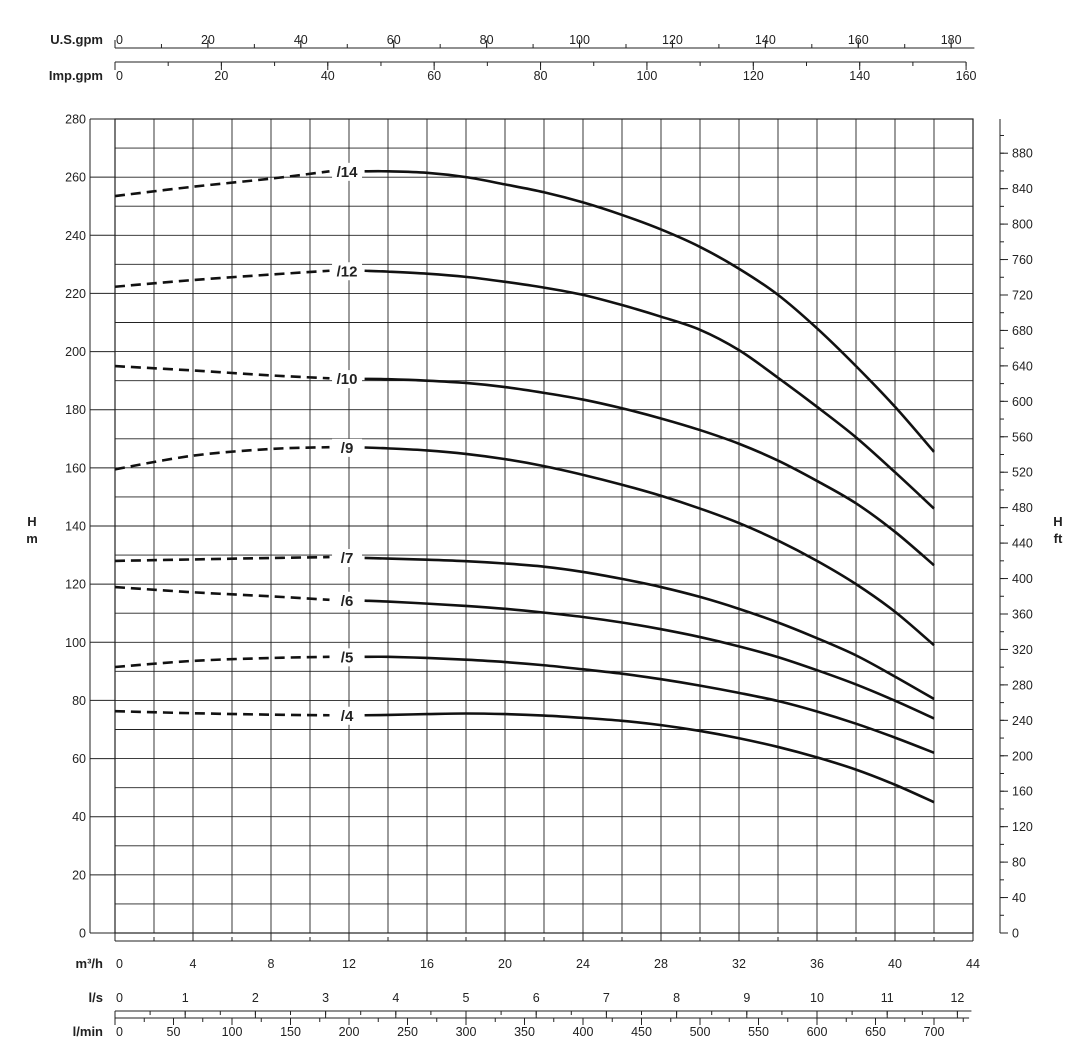  Describe the element at coordinates (434, 76) in the screenshot. I see `impgpm-axis-tick-label: 60` at that location.